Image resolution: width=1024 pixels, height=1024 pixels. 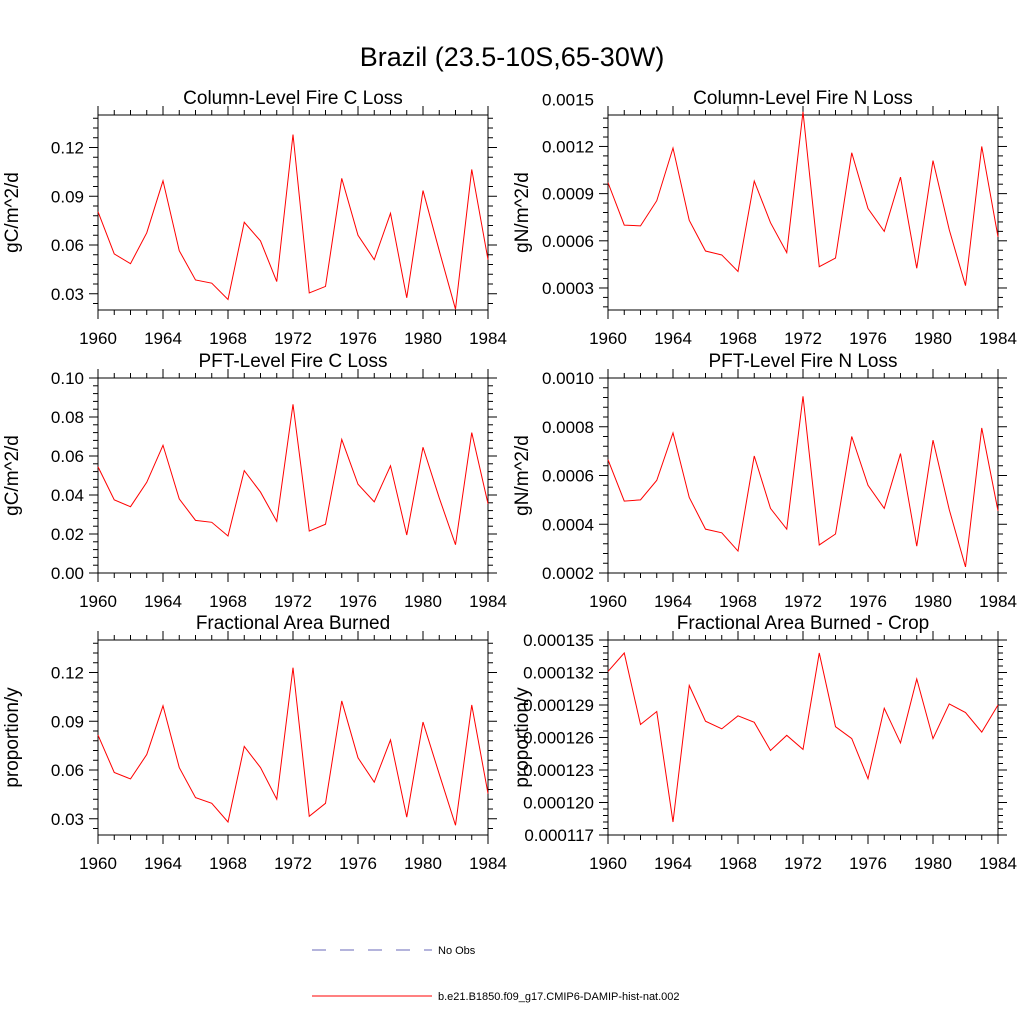 I want to click on y-tick-label: 0.04, so click(x=67, y=495).